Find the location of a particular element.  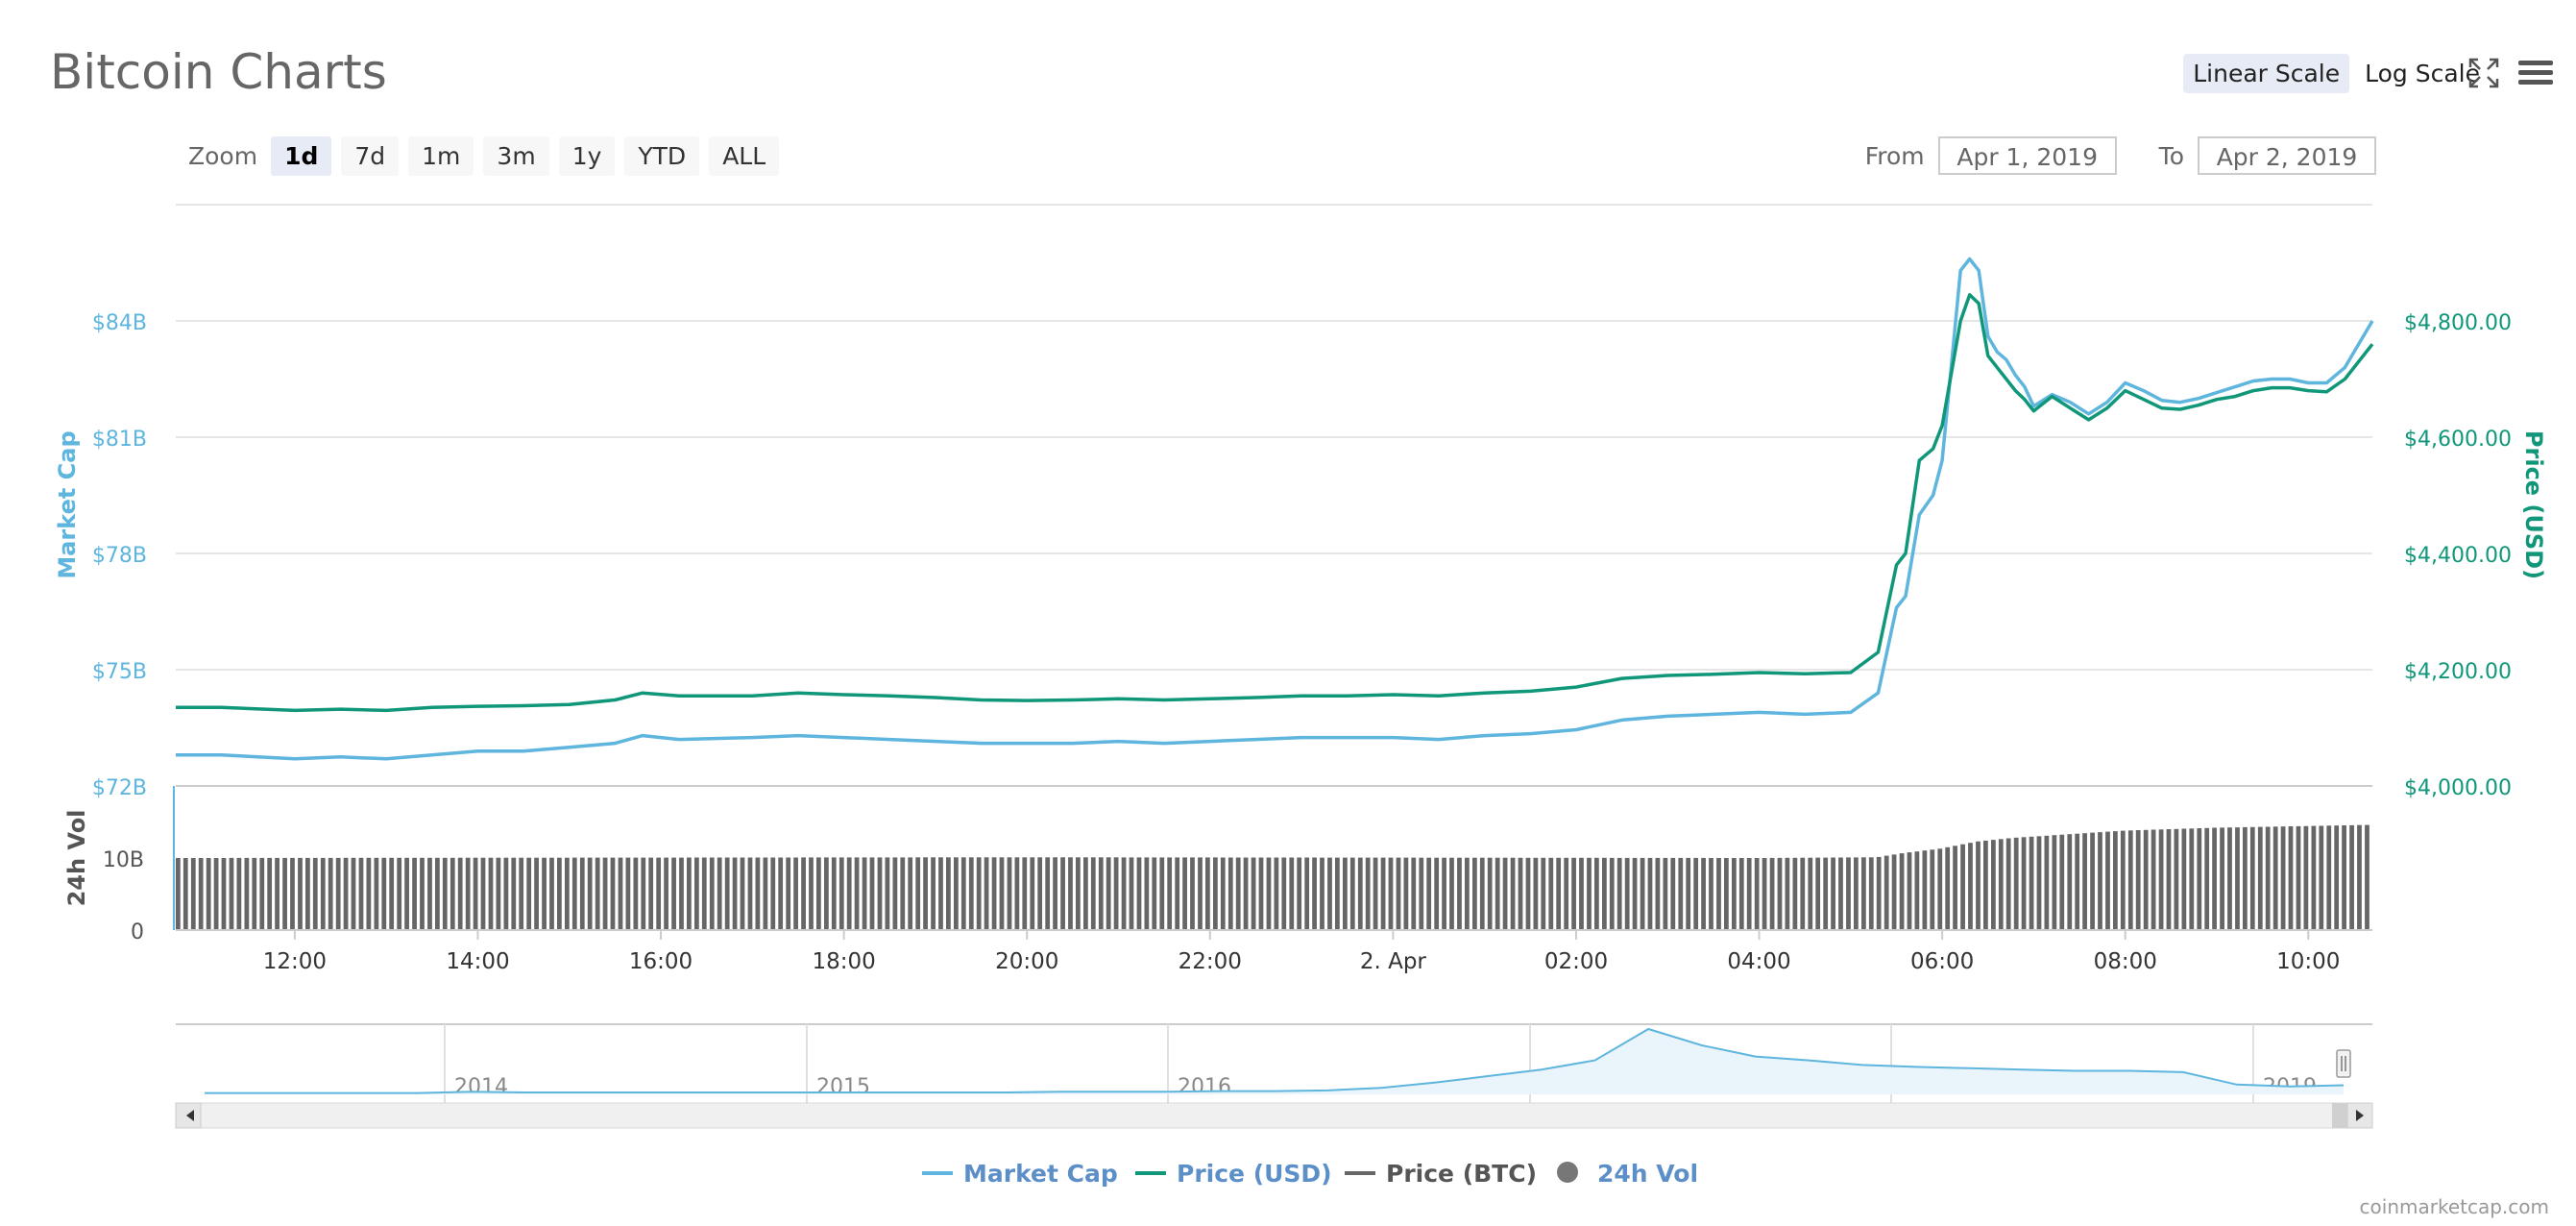

y-right-tick-label: $4,600.00 is located at coordinates (2458, 440).